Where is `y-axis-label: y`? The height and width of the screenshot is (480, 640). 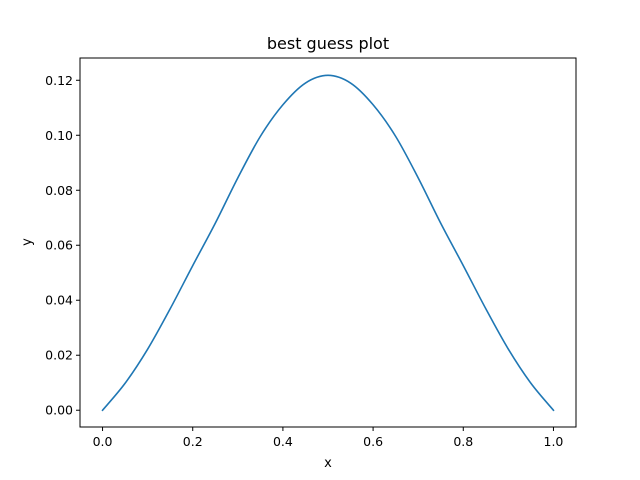
y-axis-label: y is located at coordinates (27, 242).